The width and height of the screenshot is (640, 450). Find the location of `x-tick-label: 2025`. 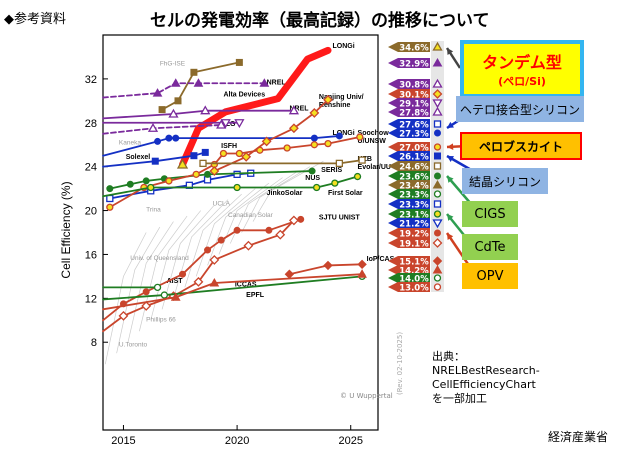

x-tick-label: 2025 is located at coordinates (350, 441).